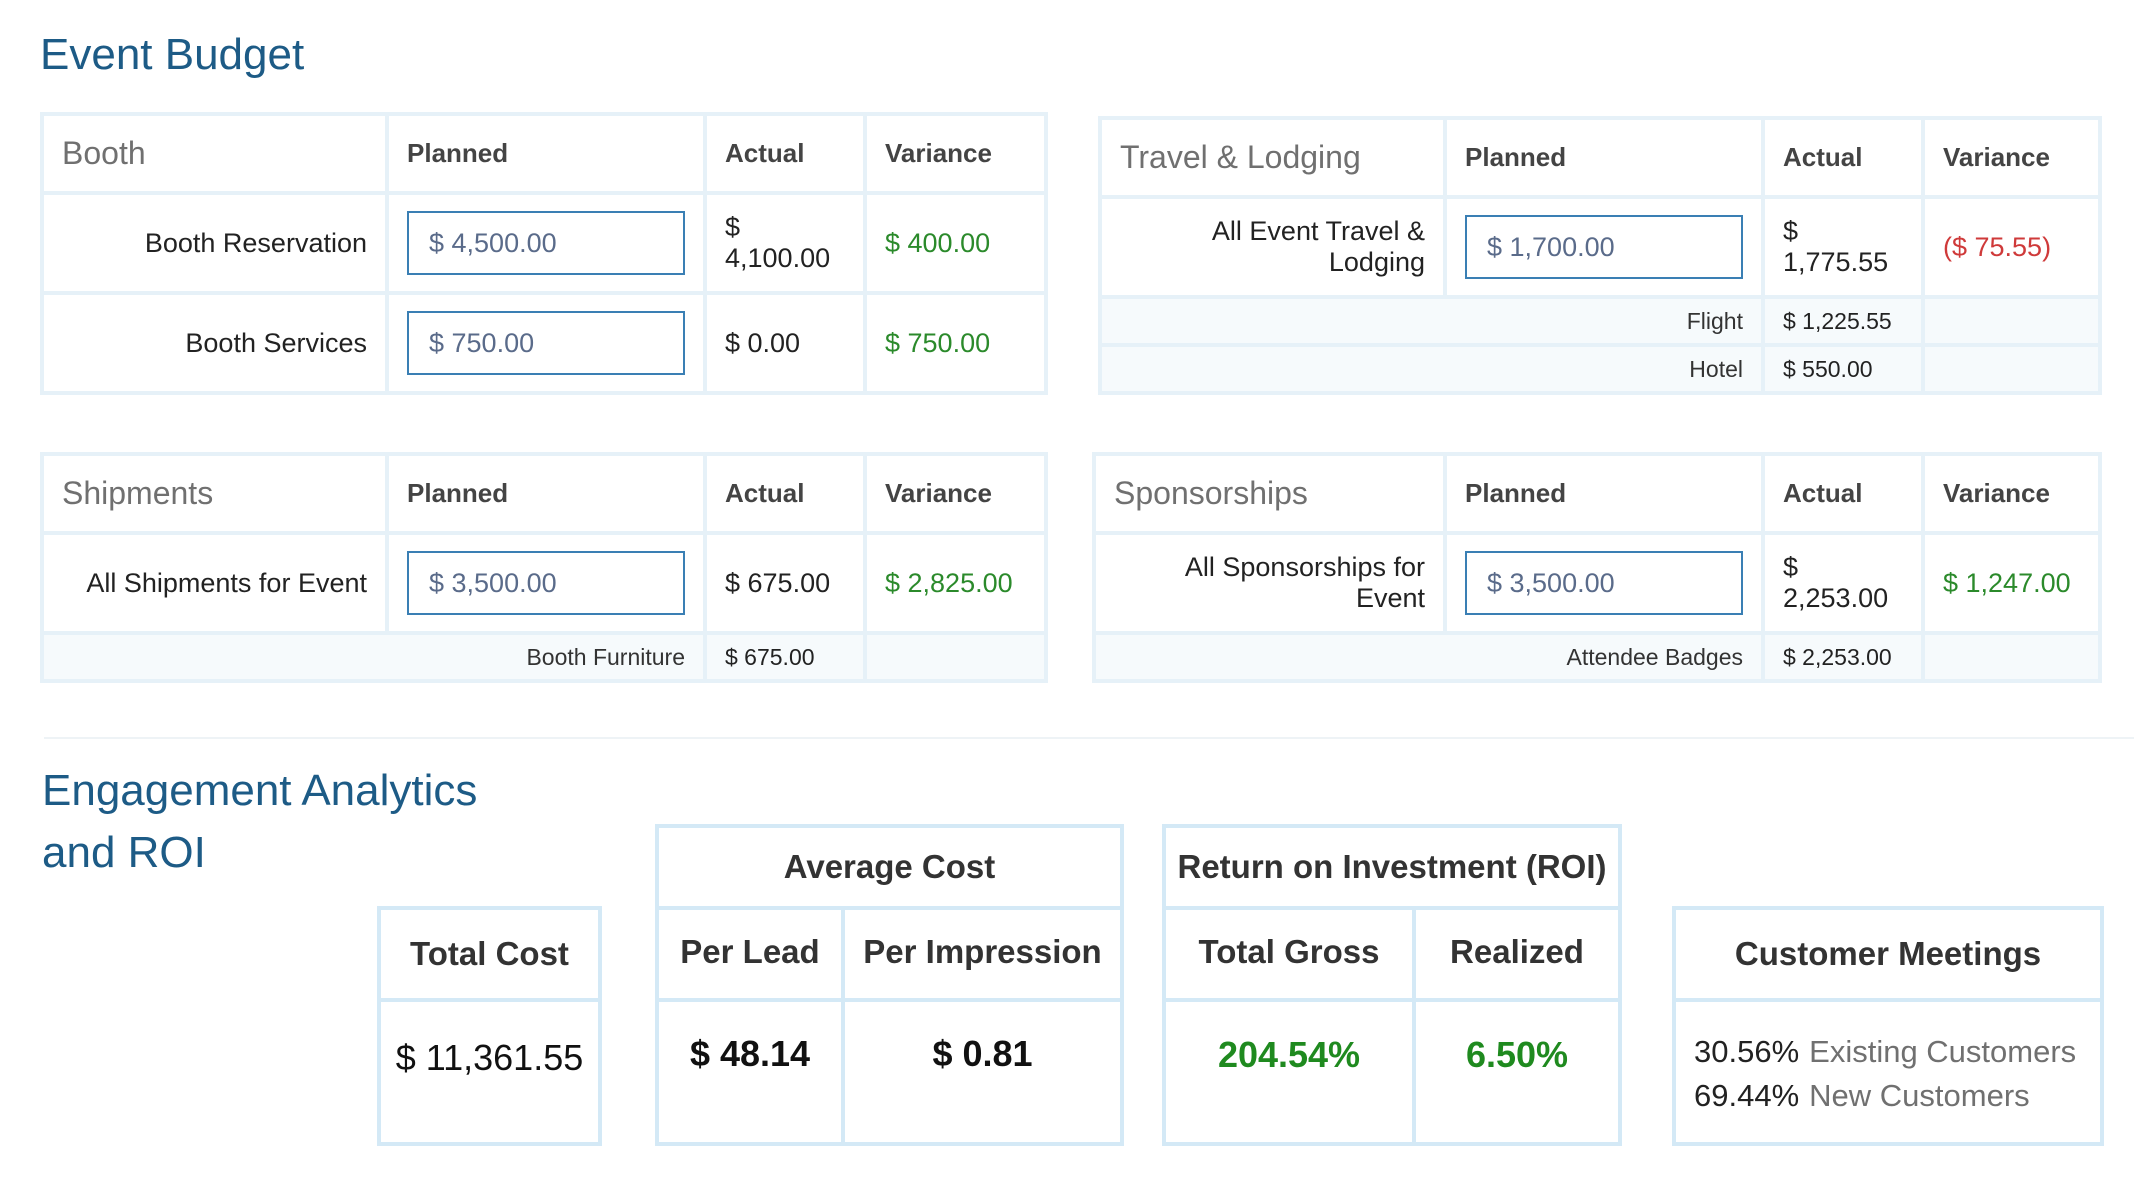 The image size is (2143, 1200). Describe the element at coordinates (172, 54) in the screenshot. I see `event-budget-title: Event Budget` at that location.